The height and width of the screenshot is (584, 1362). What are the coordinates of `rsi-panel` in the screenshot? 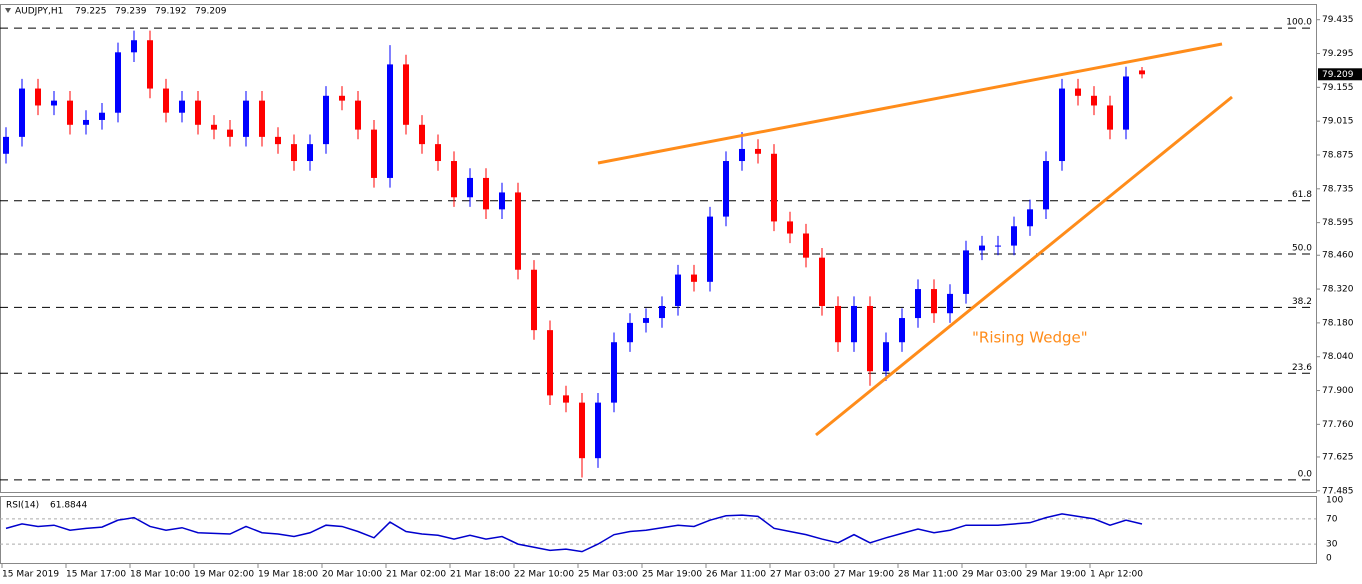 It's located at (658, 530).